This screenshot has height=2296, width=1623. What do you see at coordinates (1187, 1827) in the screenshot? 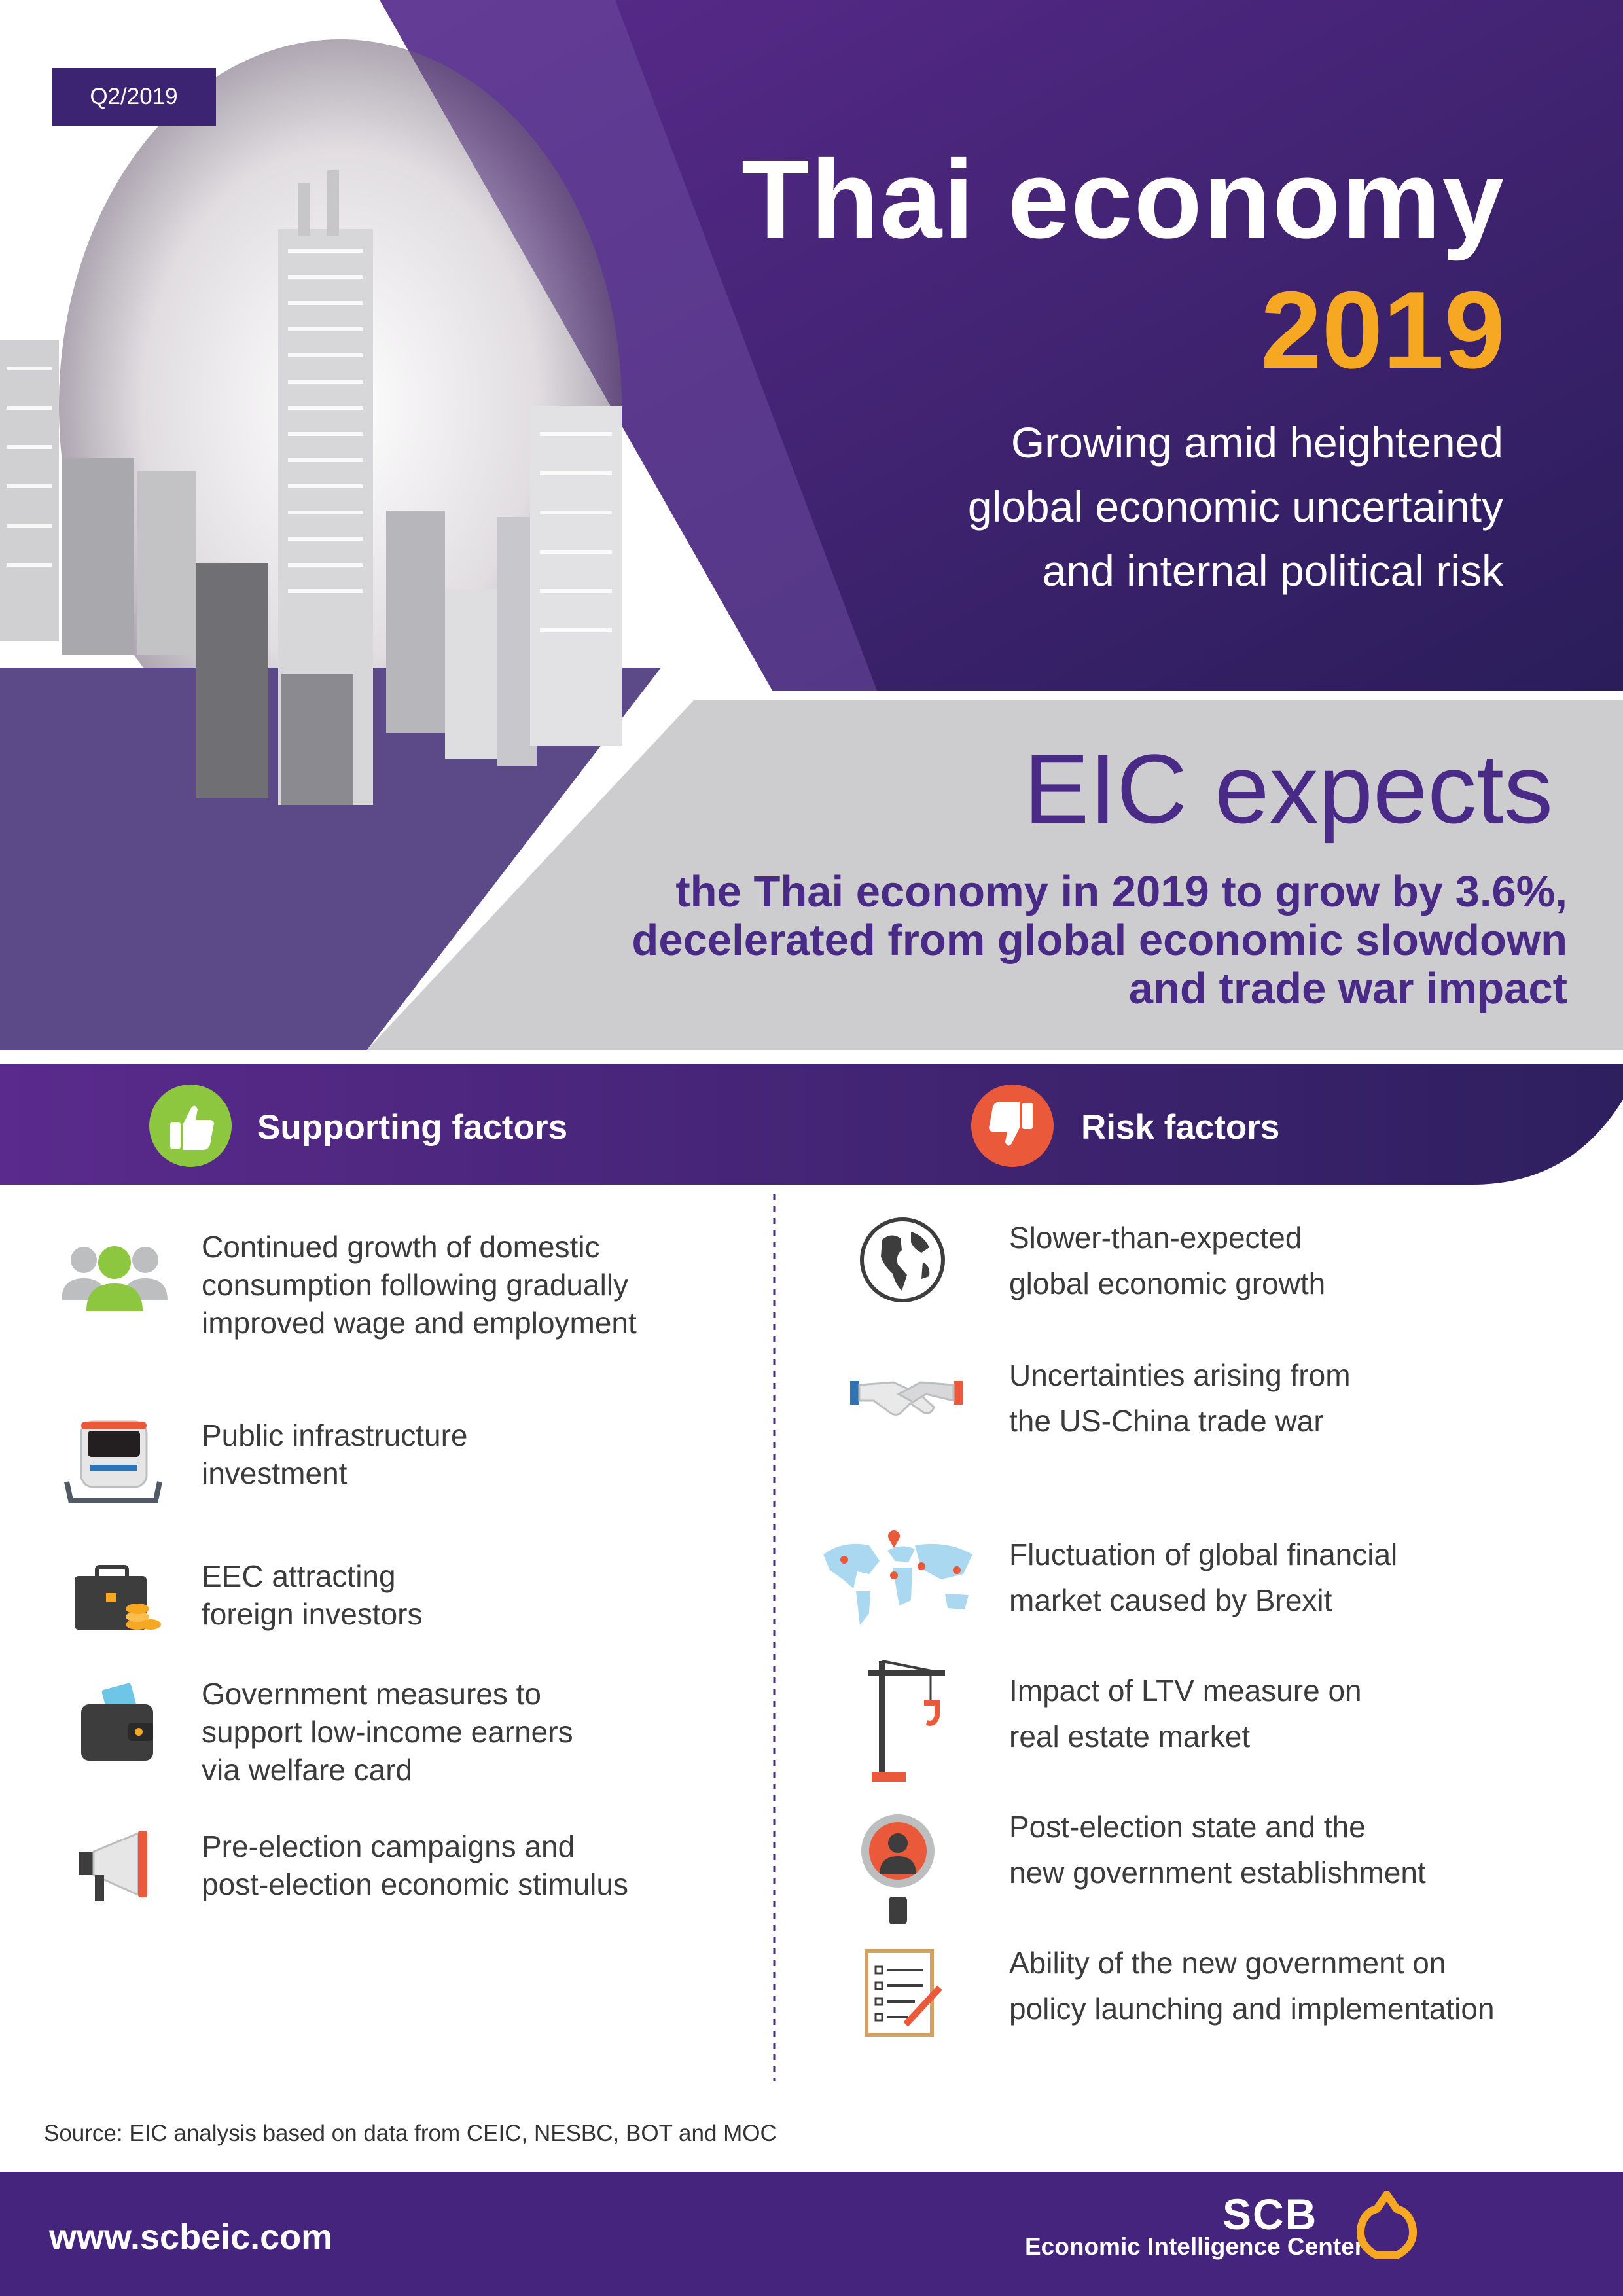
I see `item-line: Post-election state and the` at bounding box center [1187, 1827].